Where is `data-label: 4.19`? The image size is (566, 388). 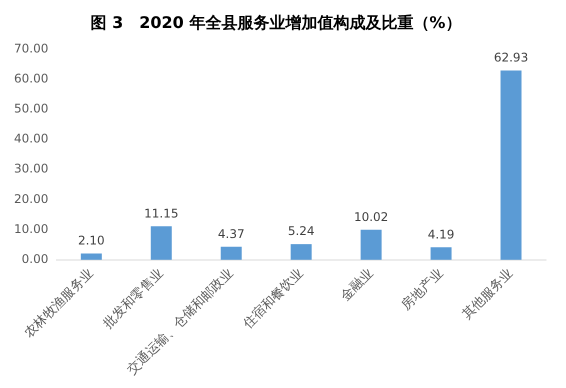
data-label: 4.19 is located at coordinates (441, 234).